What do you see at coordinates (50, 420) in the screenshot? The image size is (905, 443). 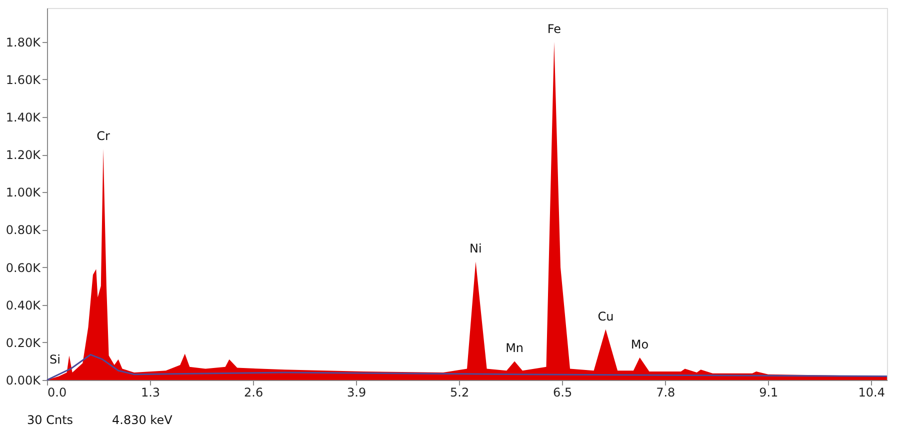 I see `text: 30 Cnts` at bounding box center [50, 420].